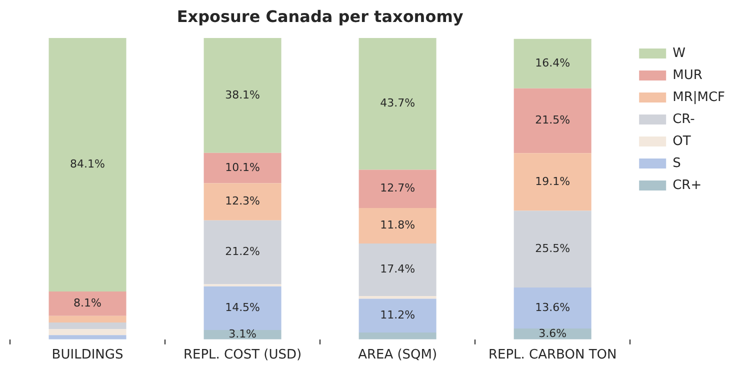 The image size is (745, 374). I want to click on x-tick-label: REPL. COST (USD), so click(242, 355).